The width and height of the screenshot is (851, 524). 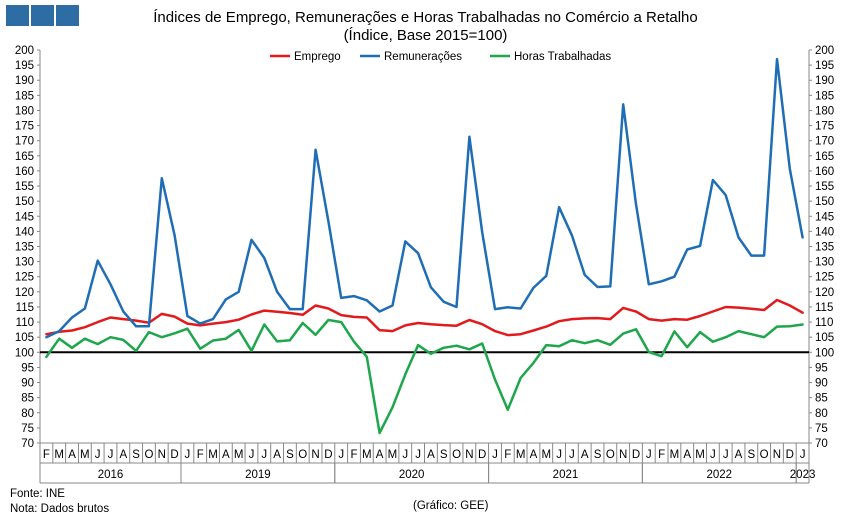 What do you see at coordinates (24, 157) in the screenshot?
I see `y-tick-label-left: 165` at bounding box center [24, 157].